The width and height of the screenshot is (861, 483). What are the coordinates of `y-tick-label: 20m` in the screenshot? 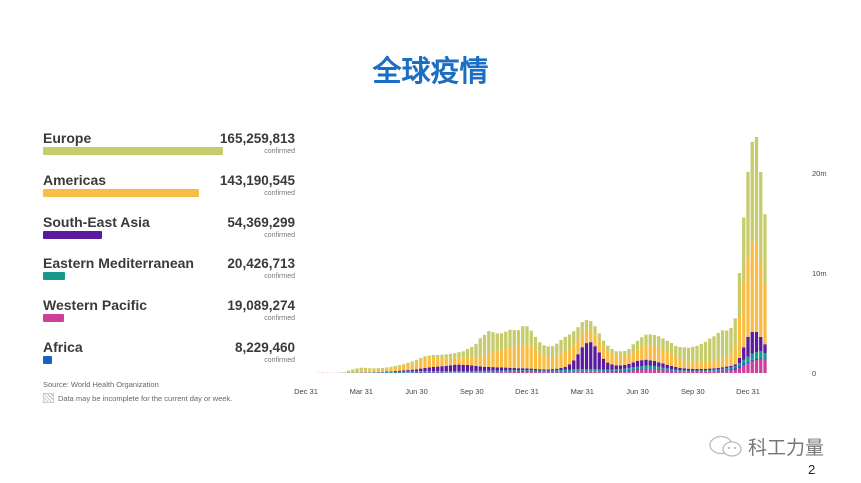 It's located at (819, 173).